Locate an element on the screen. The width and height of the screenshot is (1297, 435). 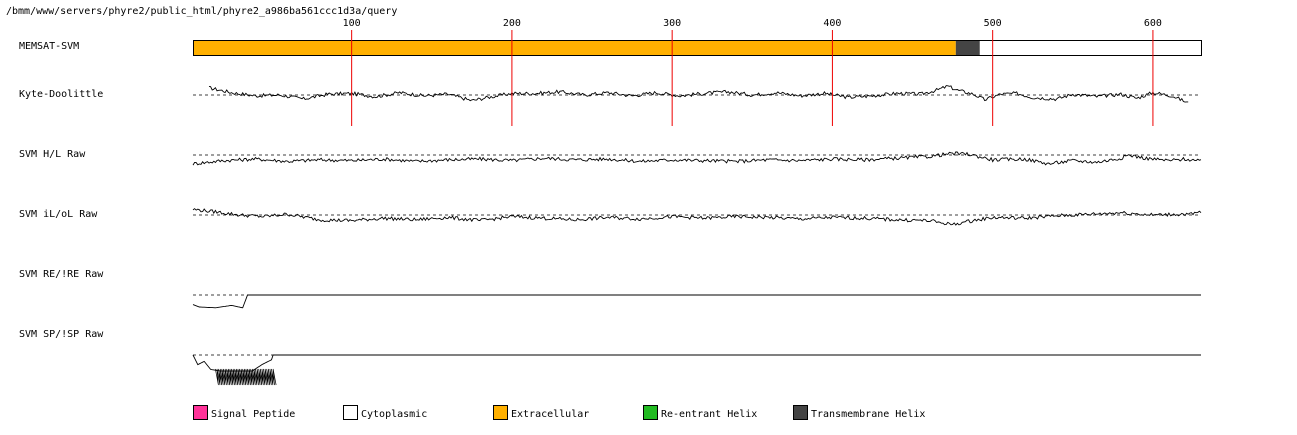
legend-label: Re-entrant Helix is located at coordinates (709, 414).